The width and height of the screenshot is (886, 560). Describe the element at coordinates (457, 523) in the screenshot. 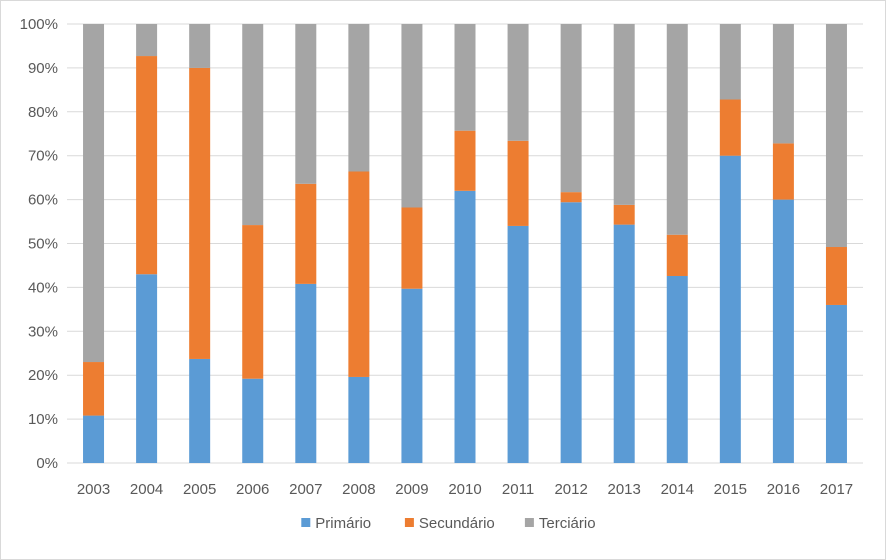

I see `legend-label: Secundário` at that location.